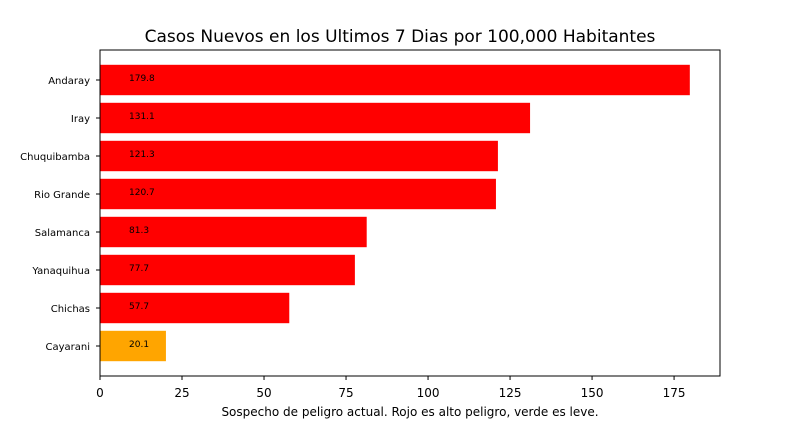 The width and height of the screenshot is (800, 427). What do you see at coordinates (227, 270) in the screenshot?
I see `bar-yanaquihua` at bounding box center [227, 270].